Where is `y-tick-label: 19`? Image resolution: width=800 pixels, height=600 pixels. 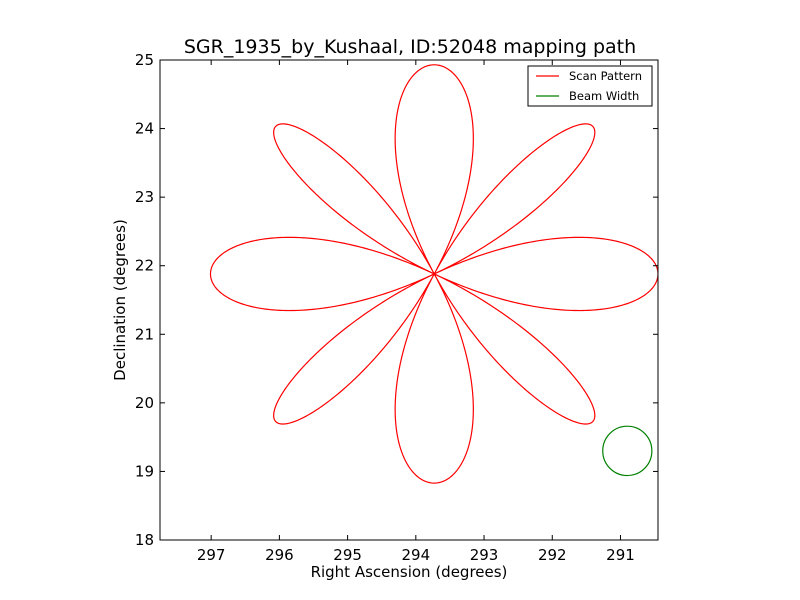 y-tick-label: 19 is located at coordinates (144, 471).